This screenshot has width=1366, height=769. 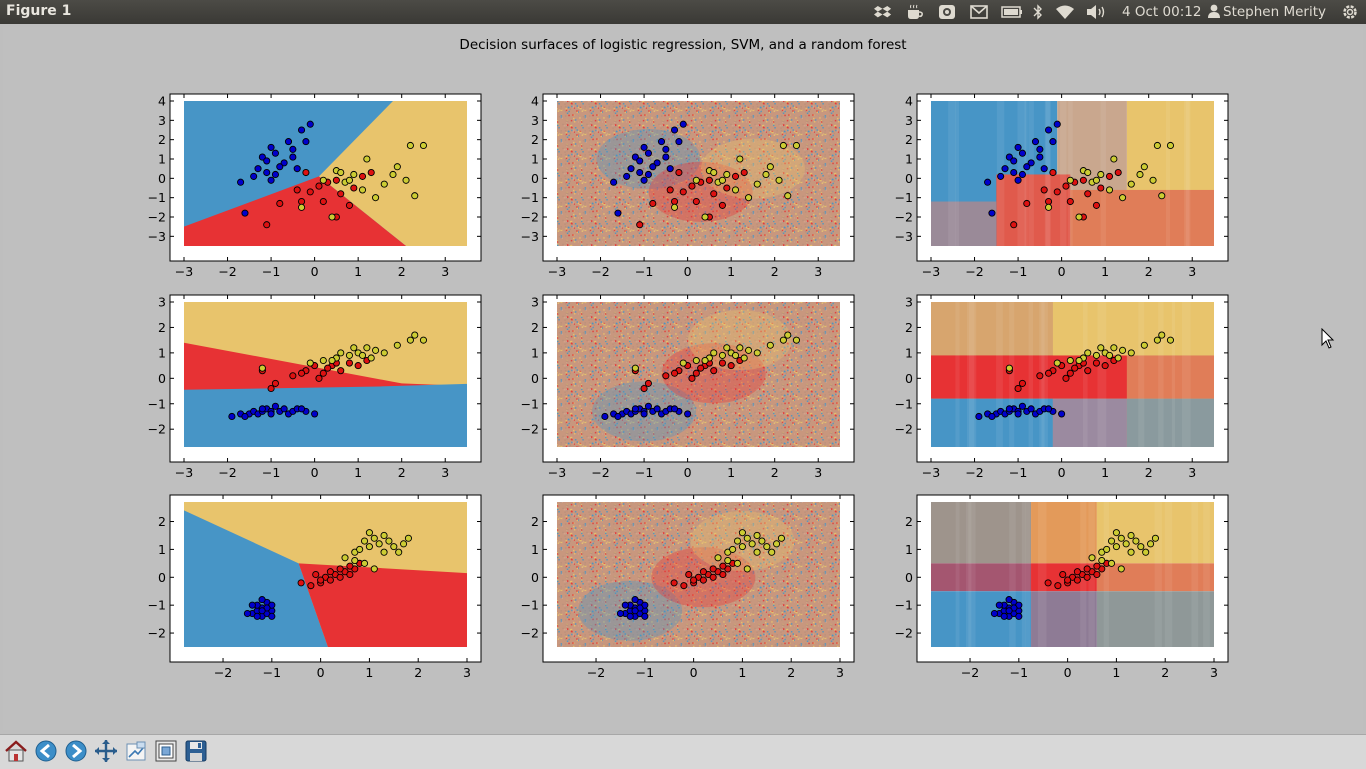 What do you see at coordinates (883, 12) in the screenshot?
I see `dropbox-icon` at bounding box center [883, 12].